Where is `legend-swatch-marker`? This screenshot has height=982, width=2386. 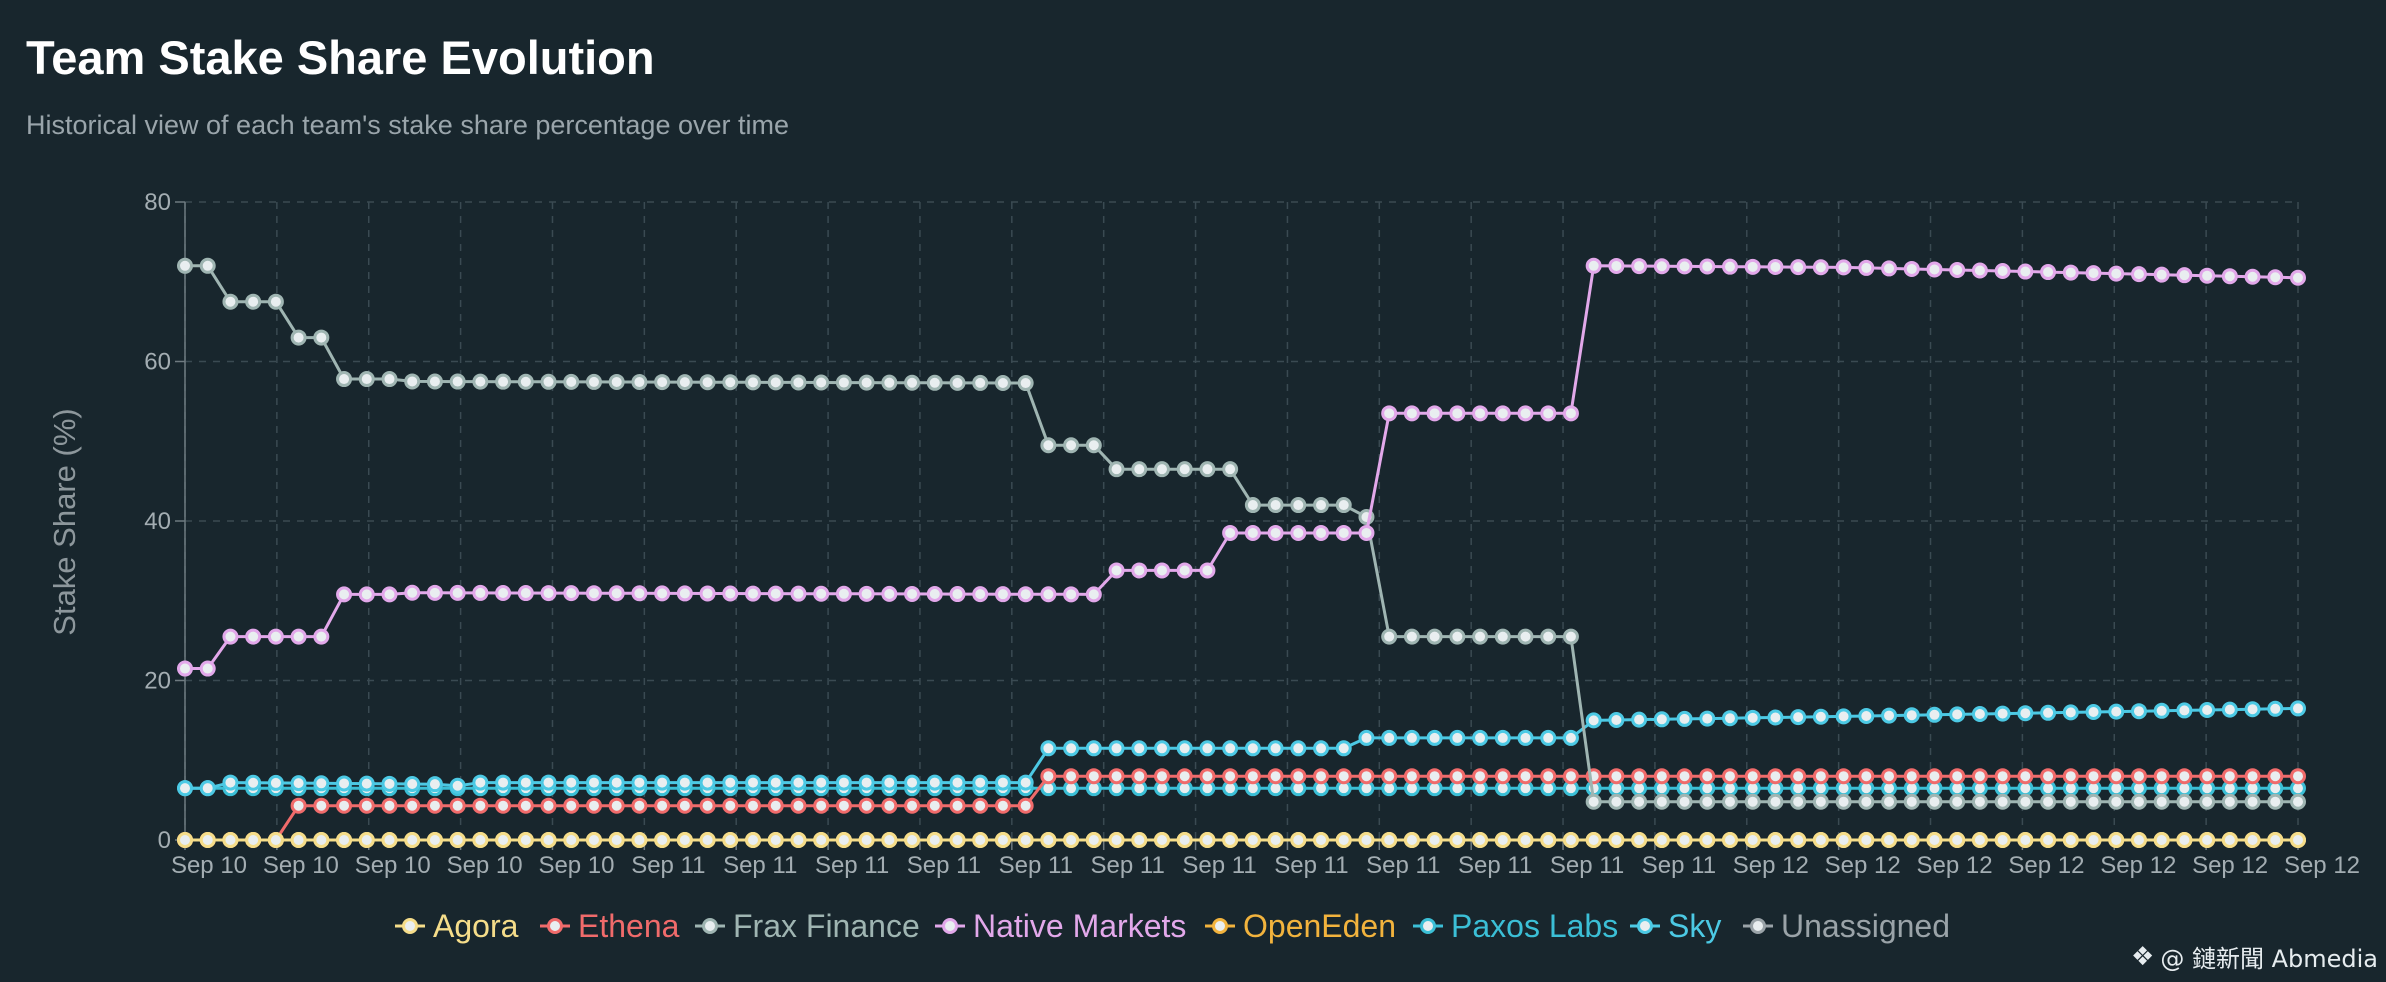 legend-swatch-marker is located at coordinates (1428, 926).